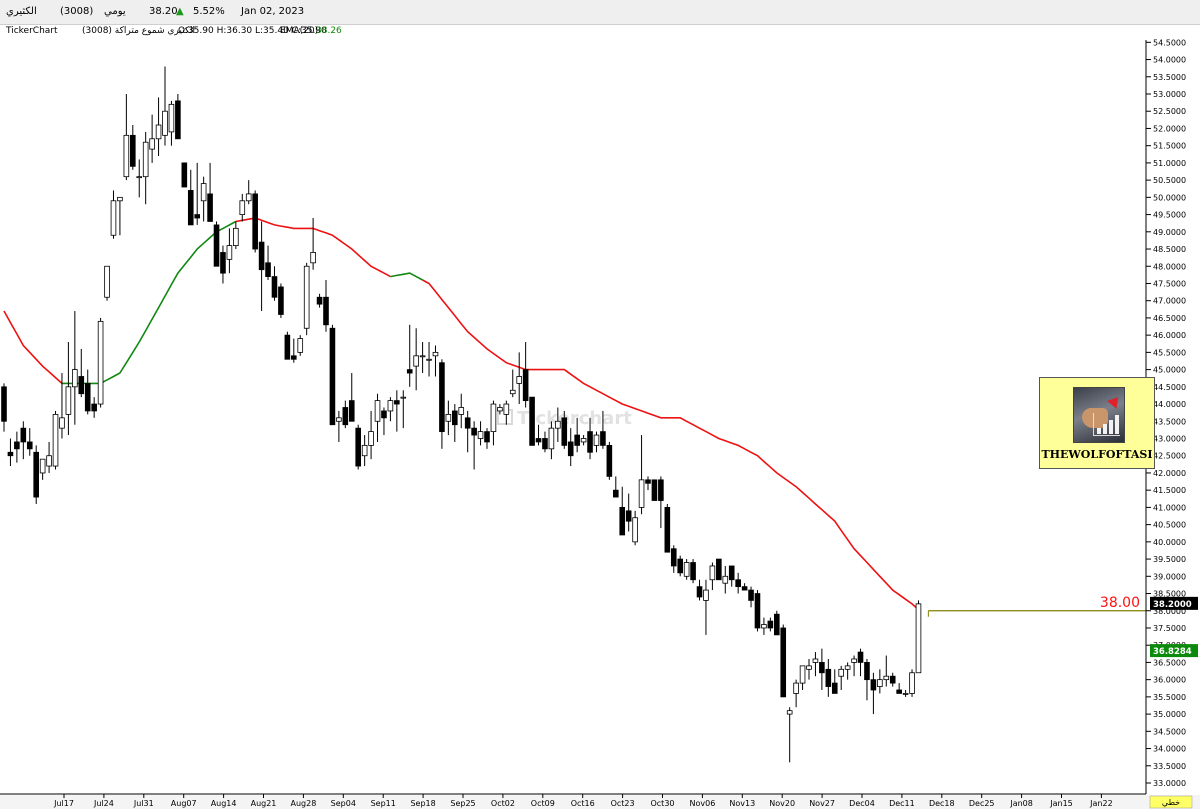  What do you see at coordinates (21, 11) in the screenshot?
I see `symbol-name: الكثيري` at bounding box center [21, 11].